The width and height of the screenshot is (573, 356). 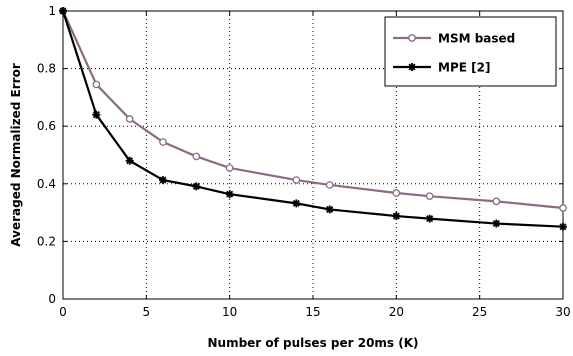 I want to click on x-tick-label: 0, so click(x=63, y=312).